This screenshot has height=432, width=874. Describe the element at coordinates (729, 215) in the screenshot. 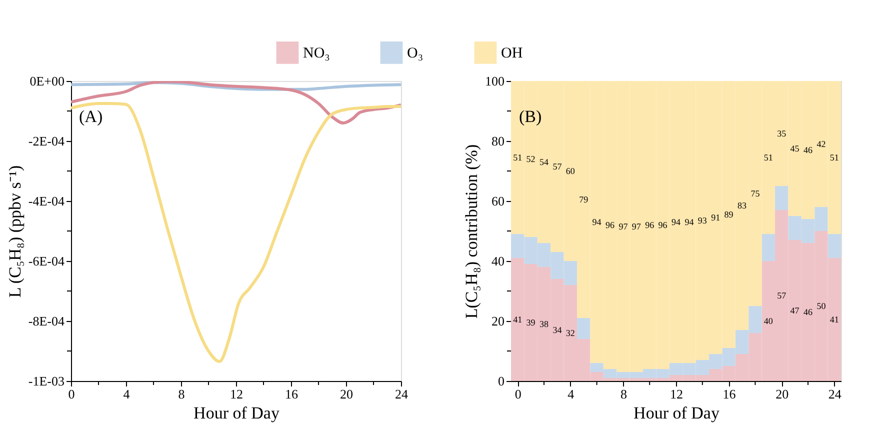

I see `data-label: 89` at that location.